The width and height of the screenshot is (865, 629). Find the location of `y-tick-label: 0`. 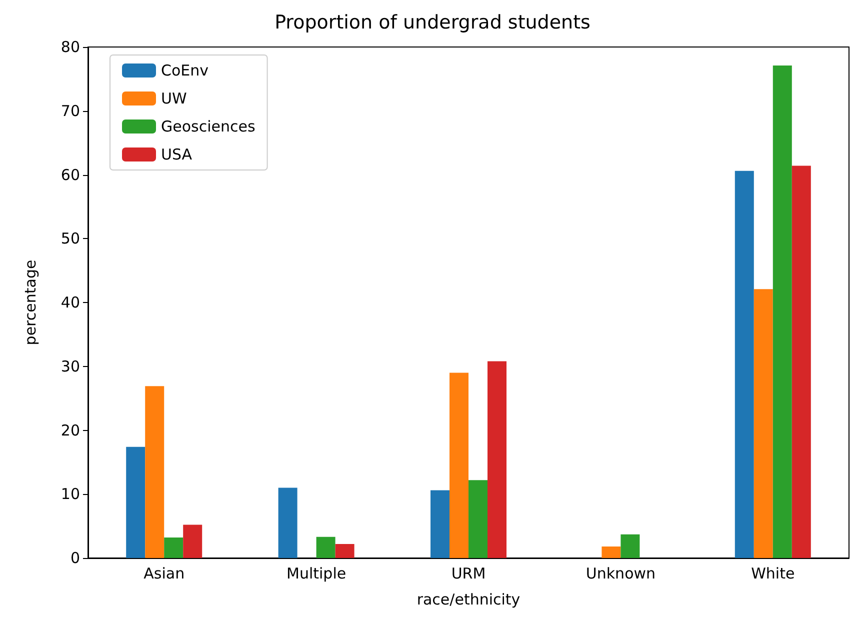

y-tick-label: 0 is located at coordinates (75, 558).